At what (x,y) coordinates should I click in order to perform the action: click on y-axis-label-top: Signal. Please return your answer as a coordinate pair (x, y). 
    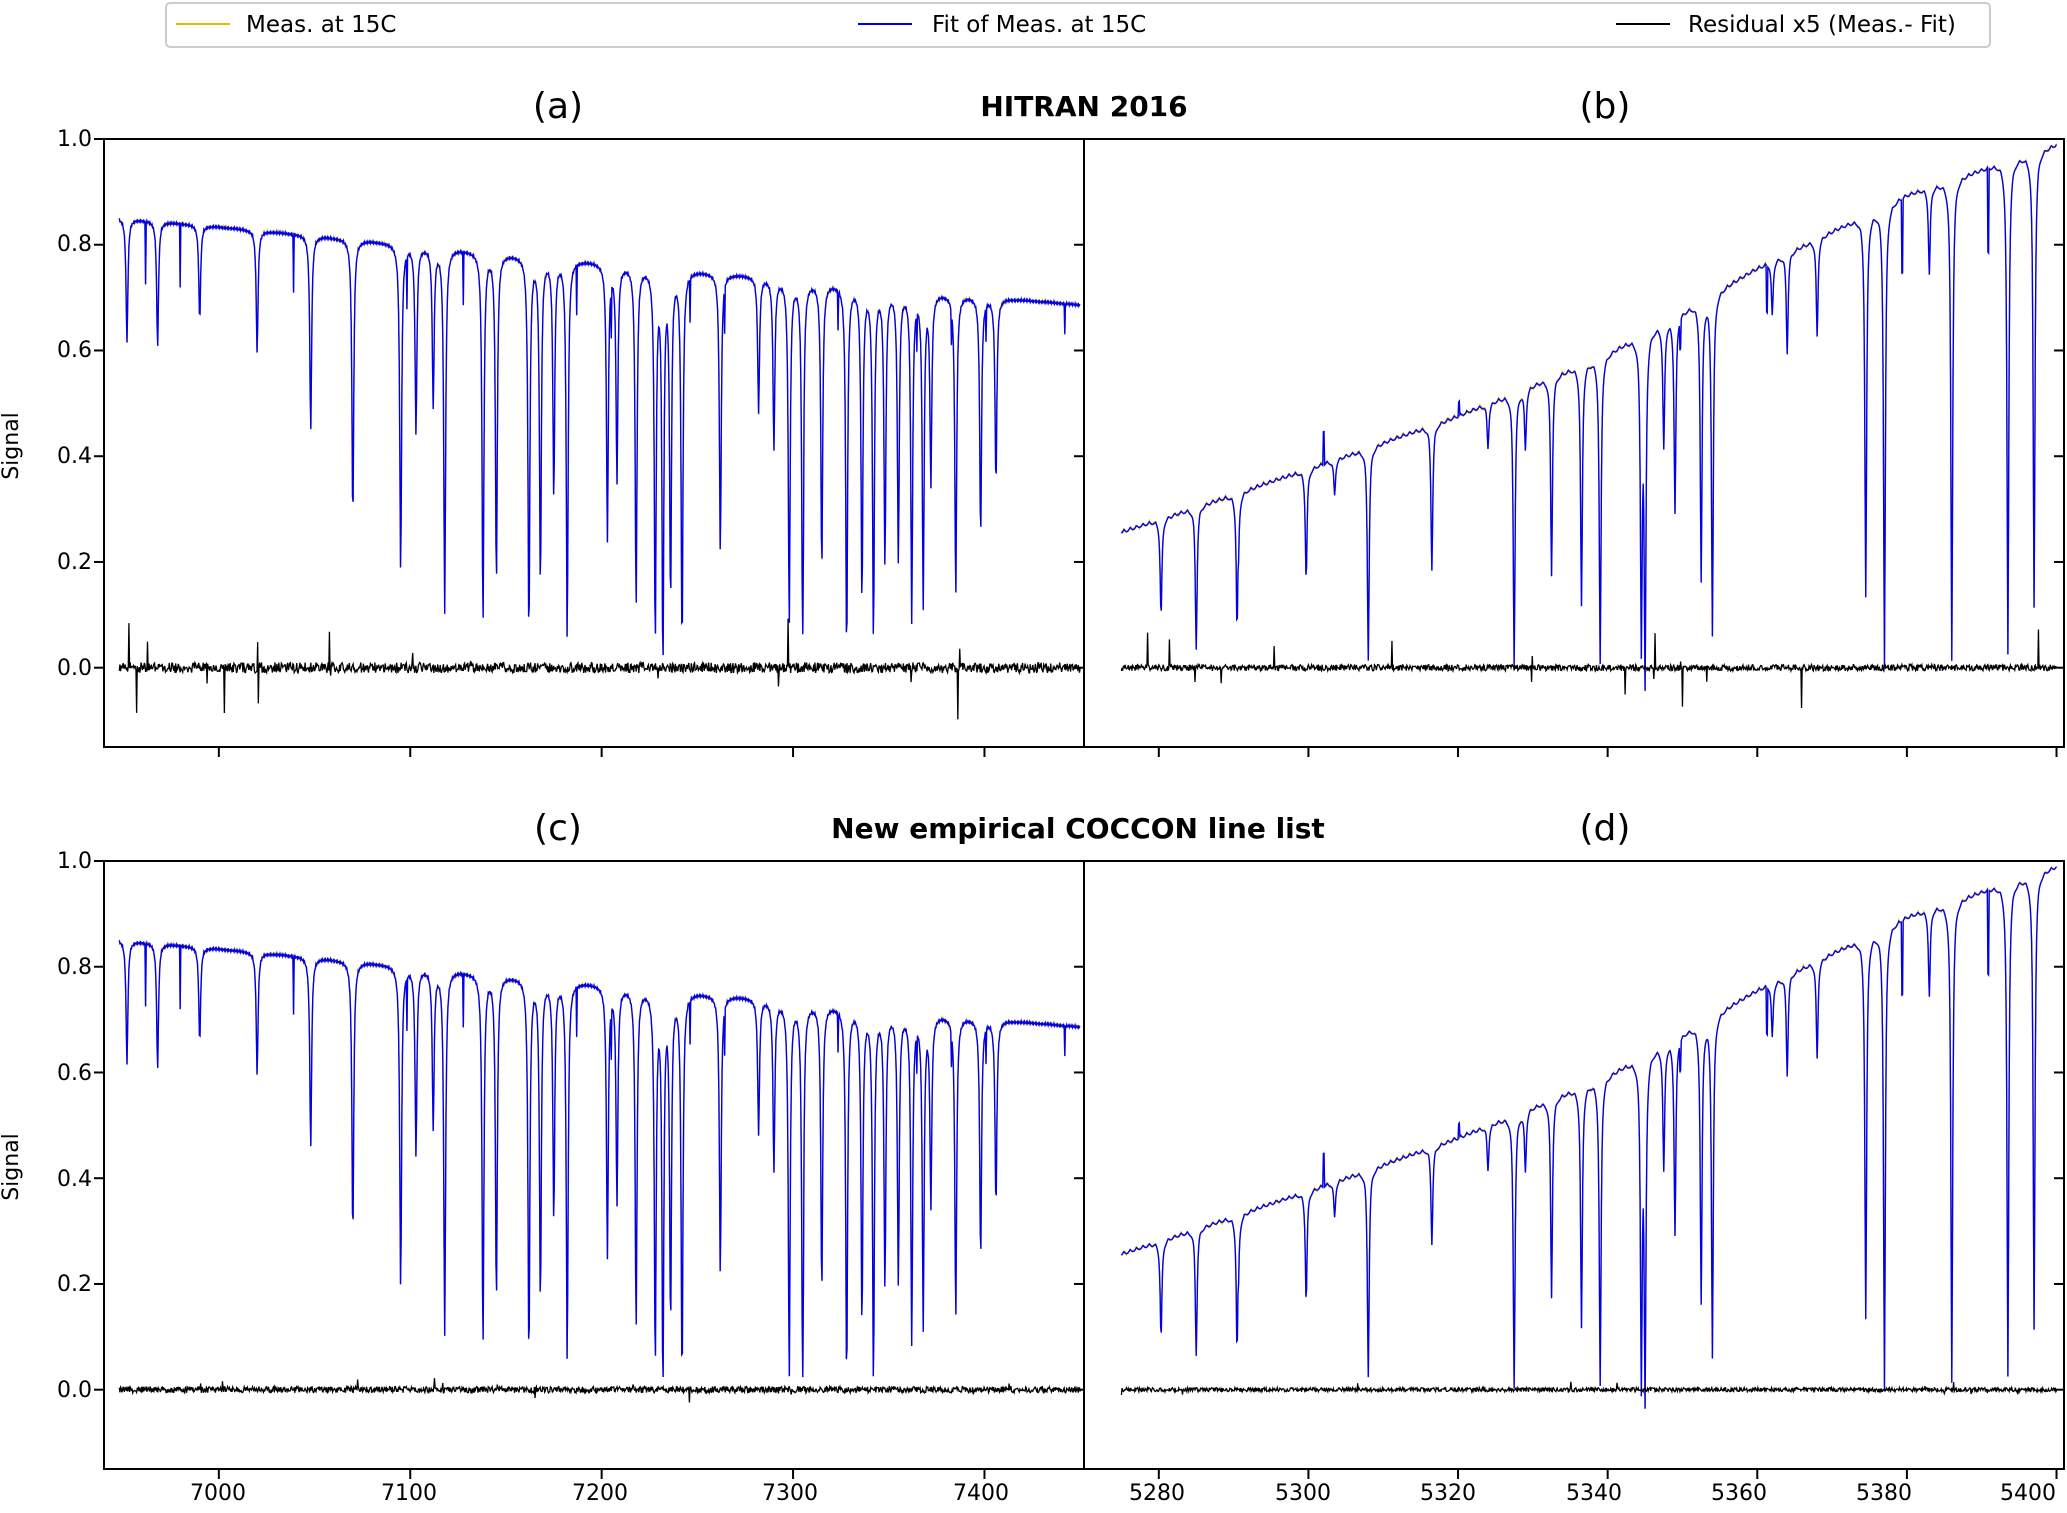
    Looking at the image, I should click on (12, 446).